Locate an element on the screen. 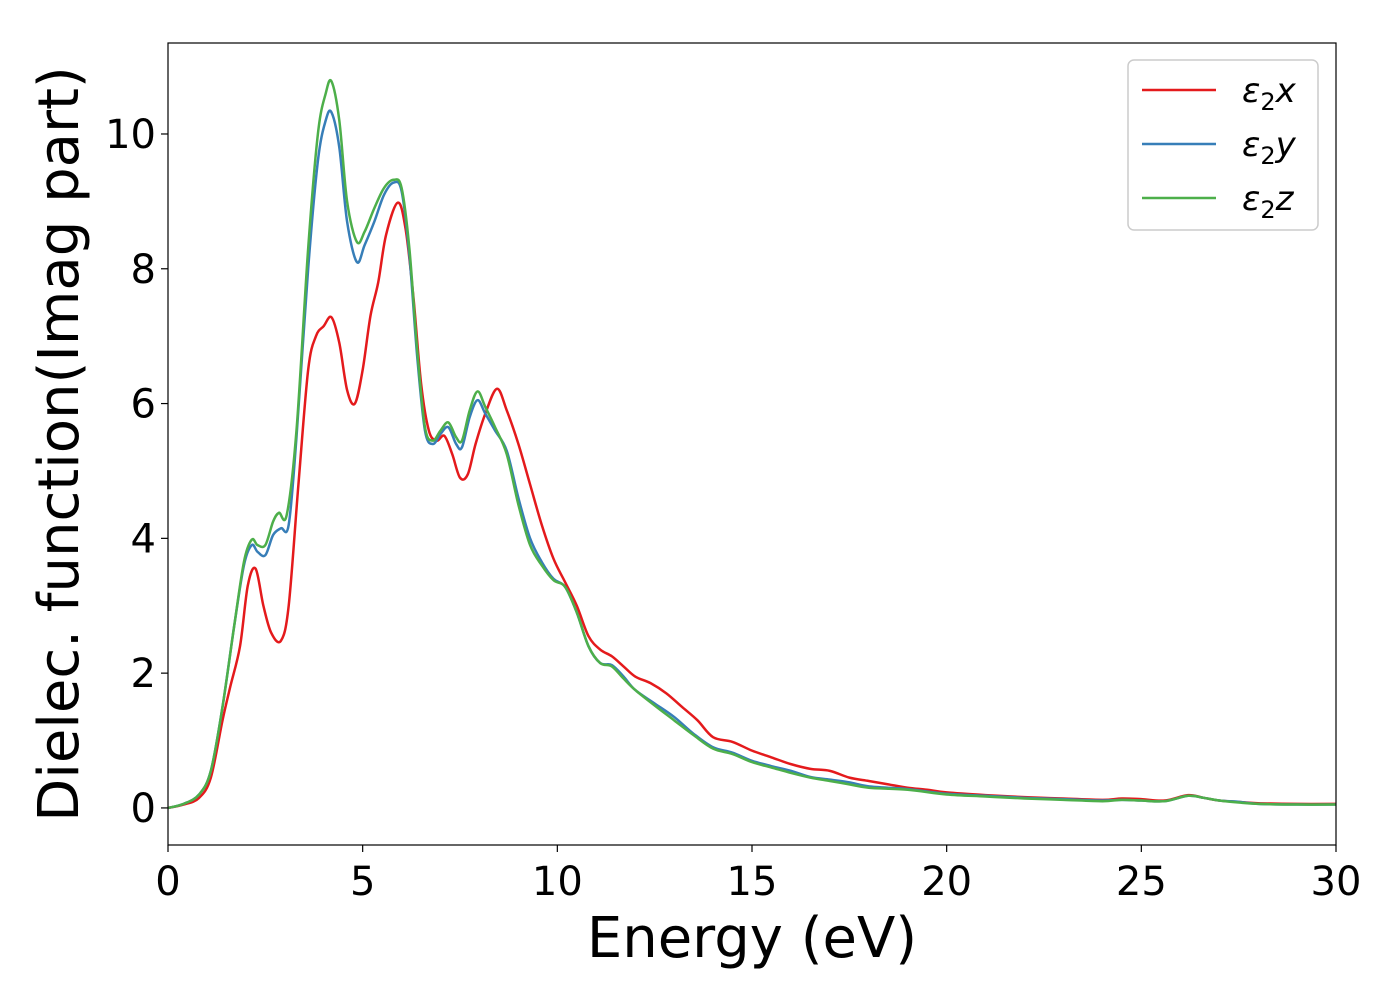 The height and width of the screenshot is (1000, 1400). legend-items: ε2x ε2y ε2z is located at coordinates (1219, 147).